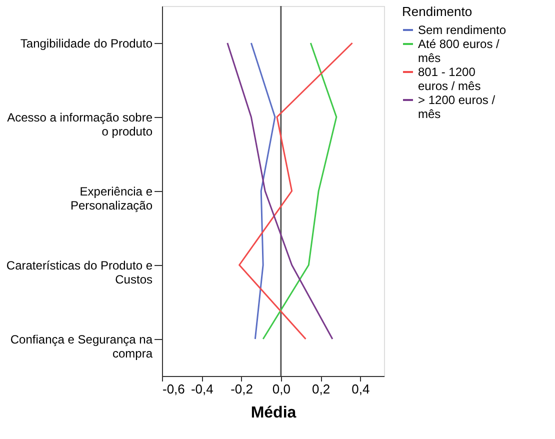 This screenshot has width=555, height=439. What do you see at coordinates (437, 11) in the screenshot?
I see `legend-title: Rendimento` at bounding box center [437, 11].